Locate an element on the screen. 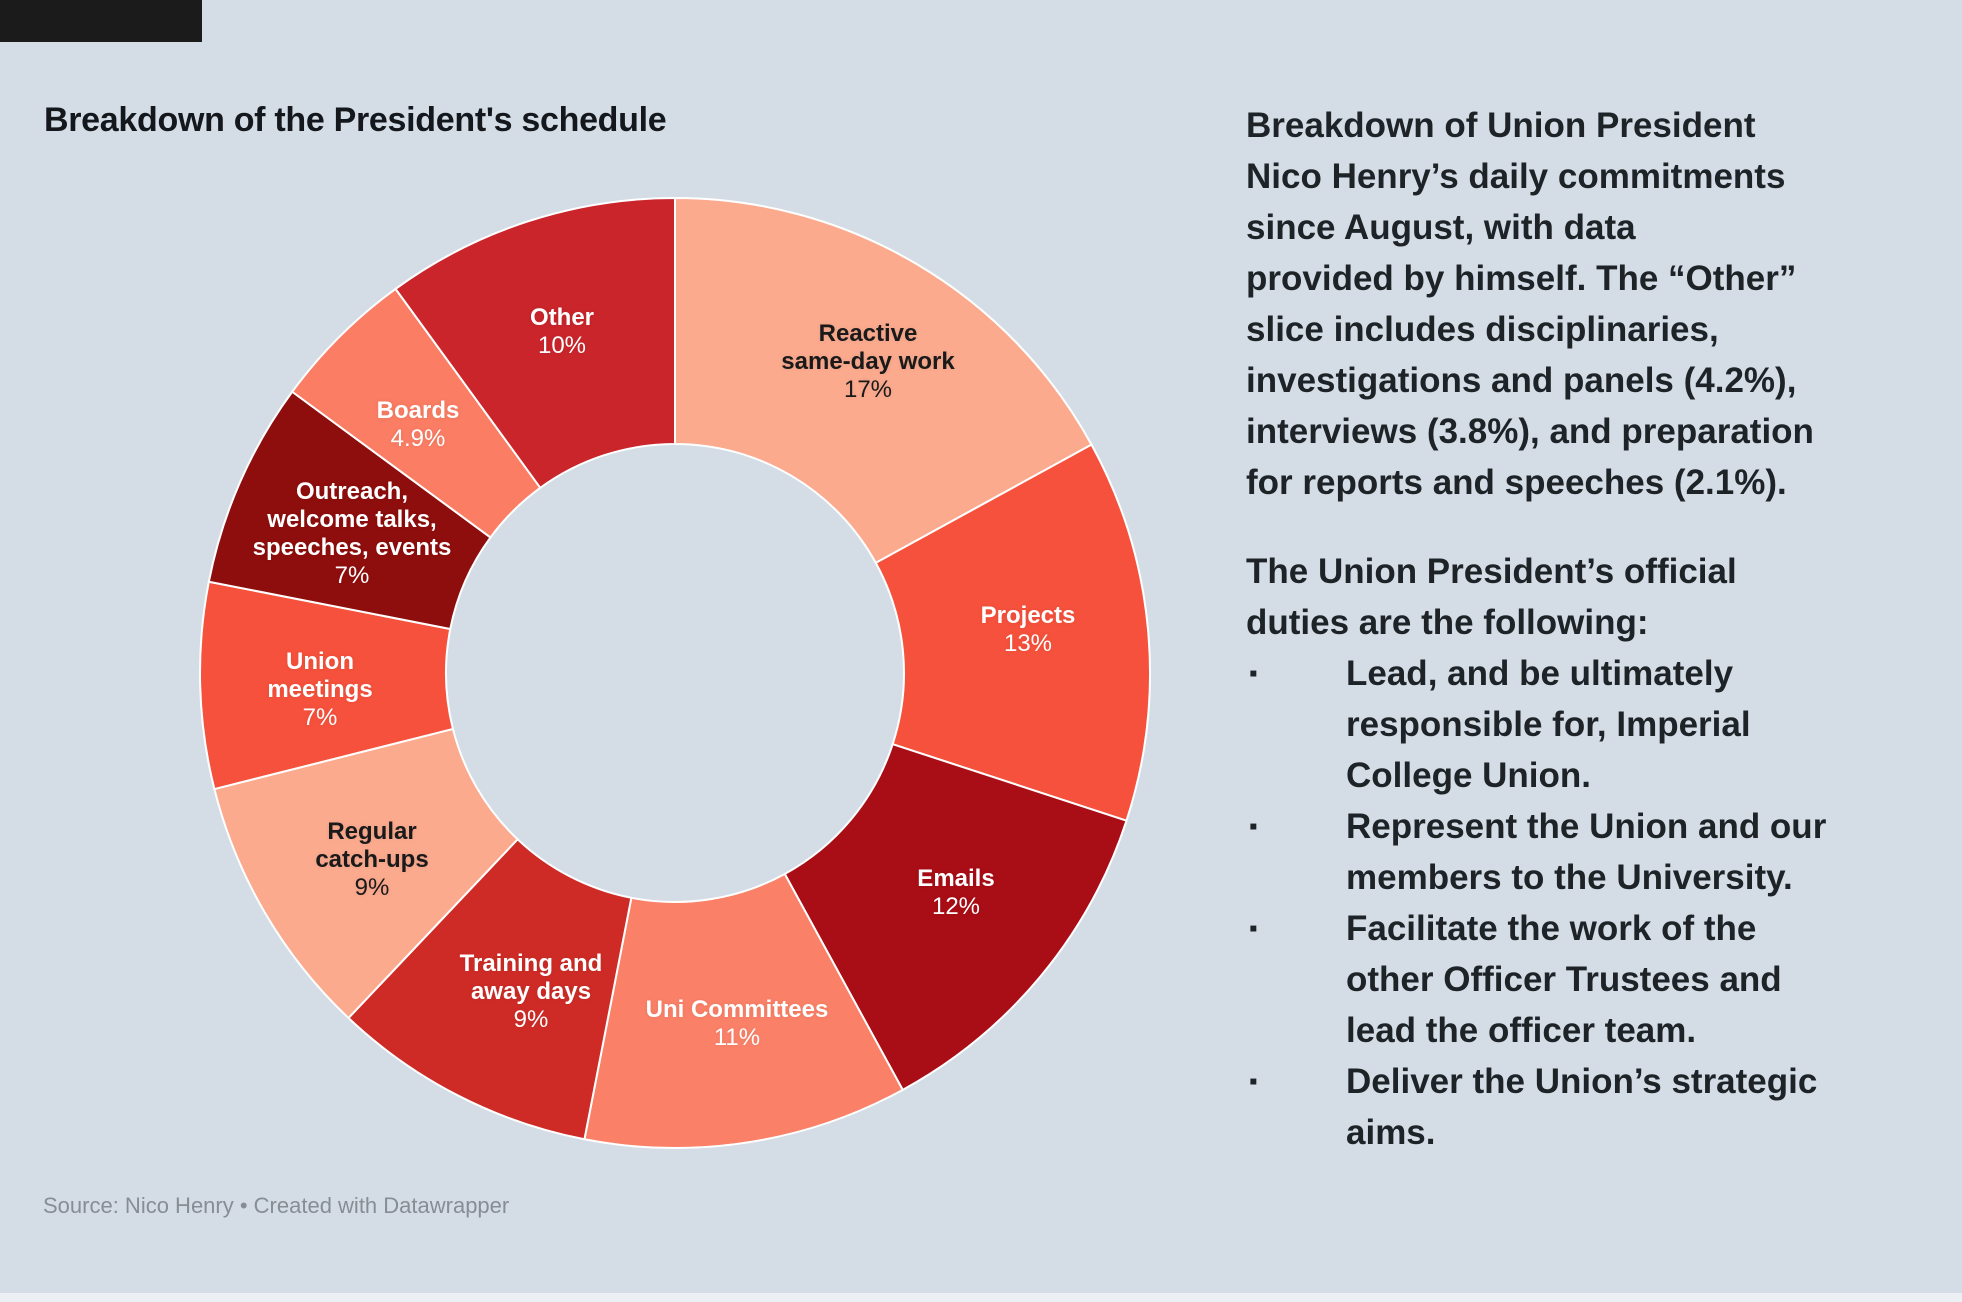 Image resolution: width=1962 pixels, height=1302 pixels. slice-label-3: Uni Committees 11% is located at coordinates (737, 1024).